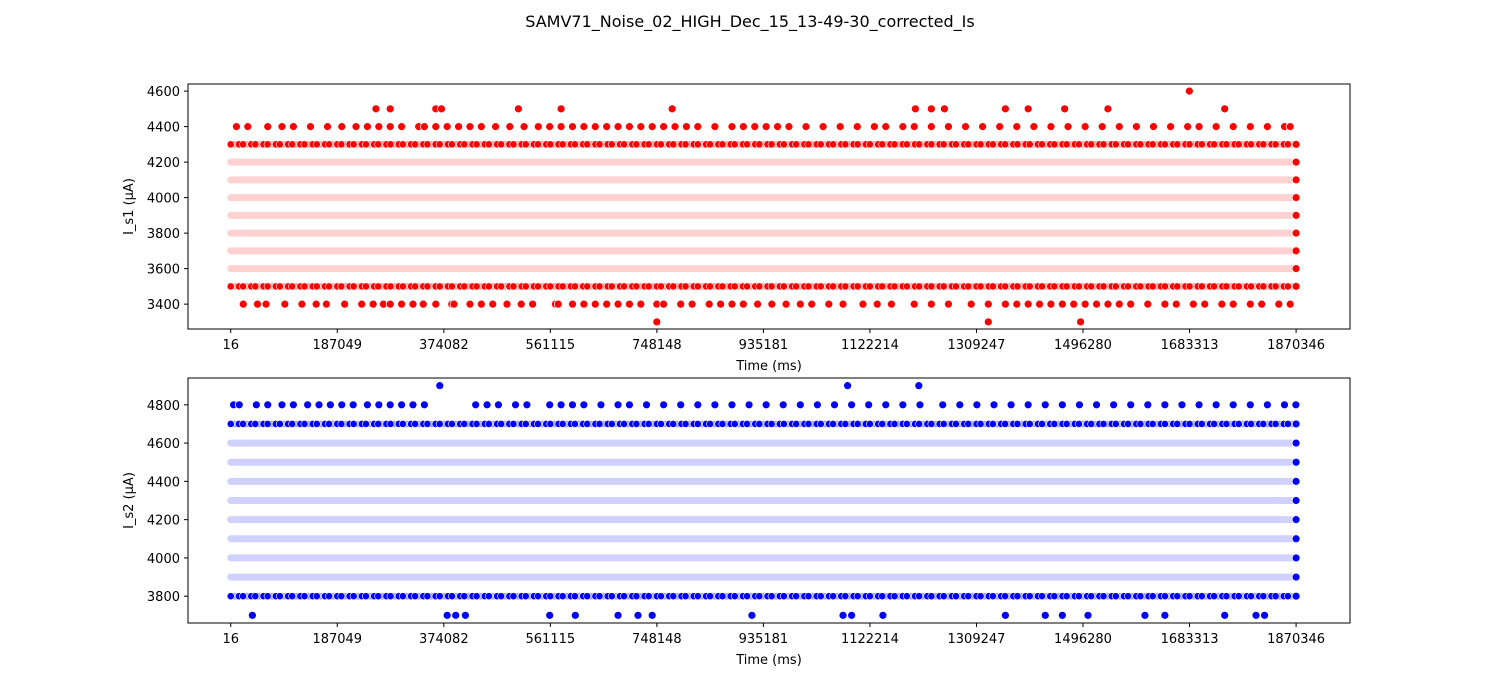 This screenshot has height=700, width=1500. Describe the element at coordinates (657, 345) in the screenshot. I see `x-tick-label: 748148` at that location.